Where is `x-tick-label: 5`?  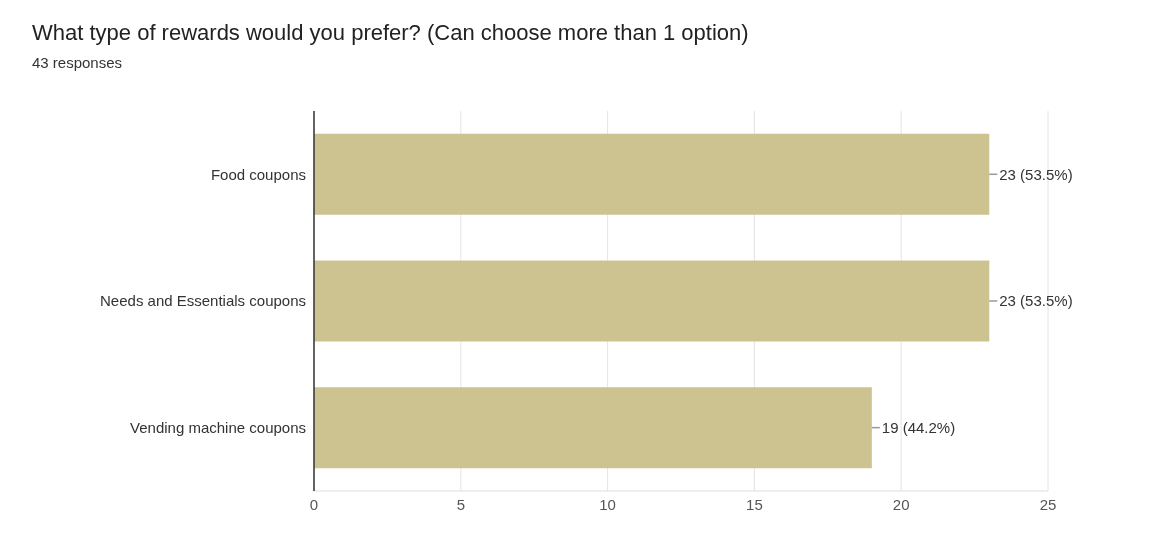 x-tick-label: 5 is located at coordinates (460, 504).